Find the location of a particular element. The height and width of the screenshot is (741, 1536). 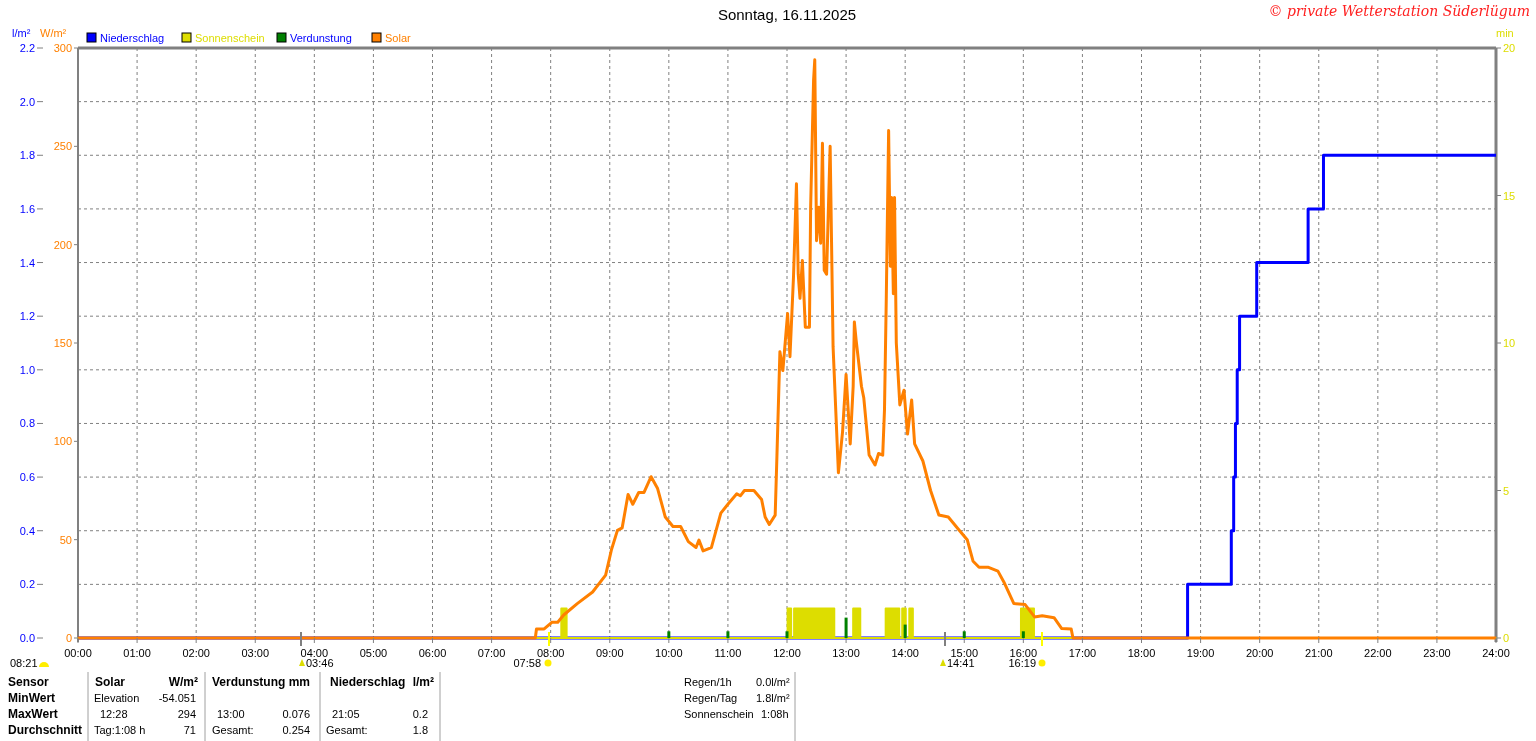

text: © private Wetterstation Süderlügum is located at coordinates (1399, 11).